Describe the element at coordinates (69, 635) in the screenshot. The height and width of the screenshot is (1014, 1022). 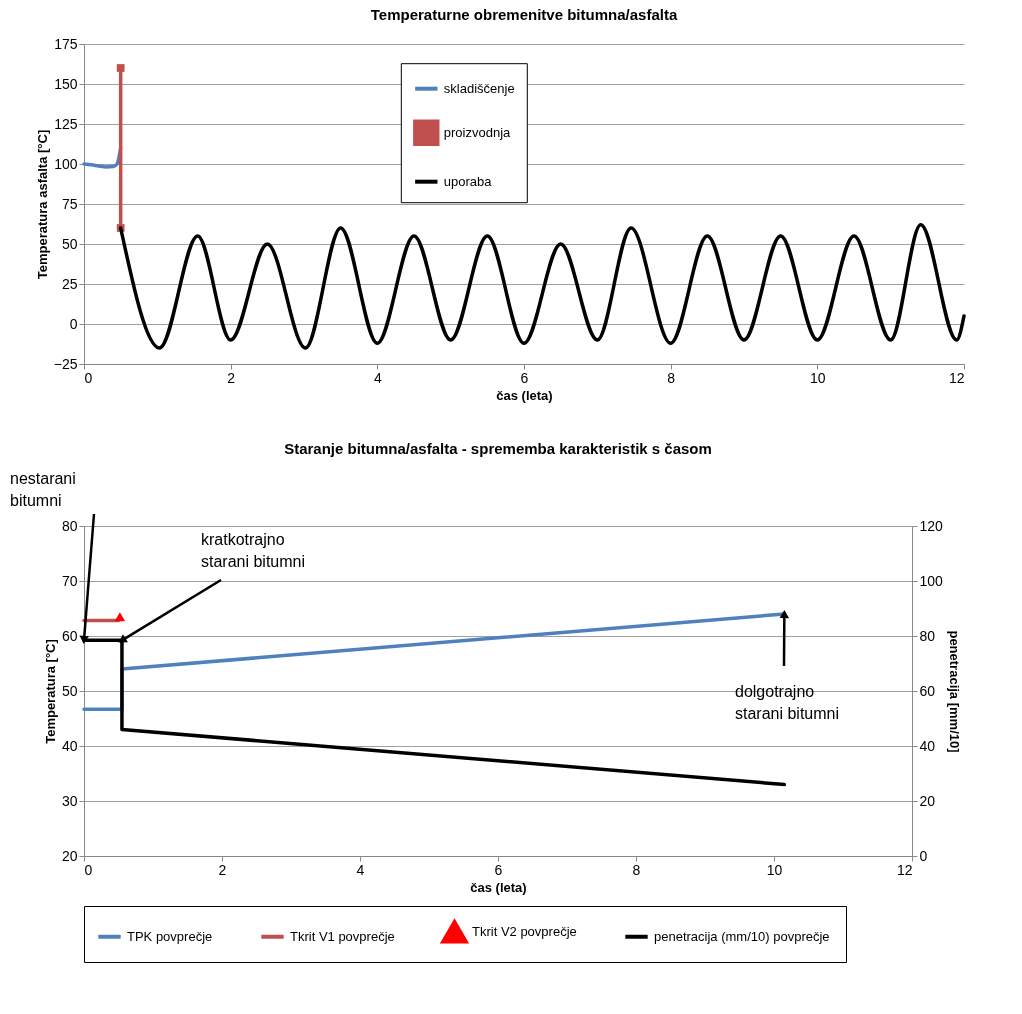
I see `y-tick-label: 60` at that location.